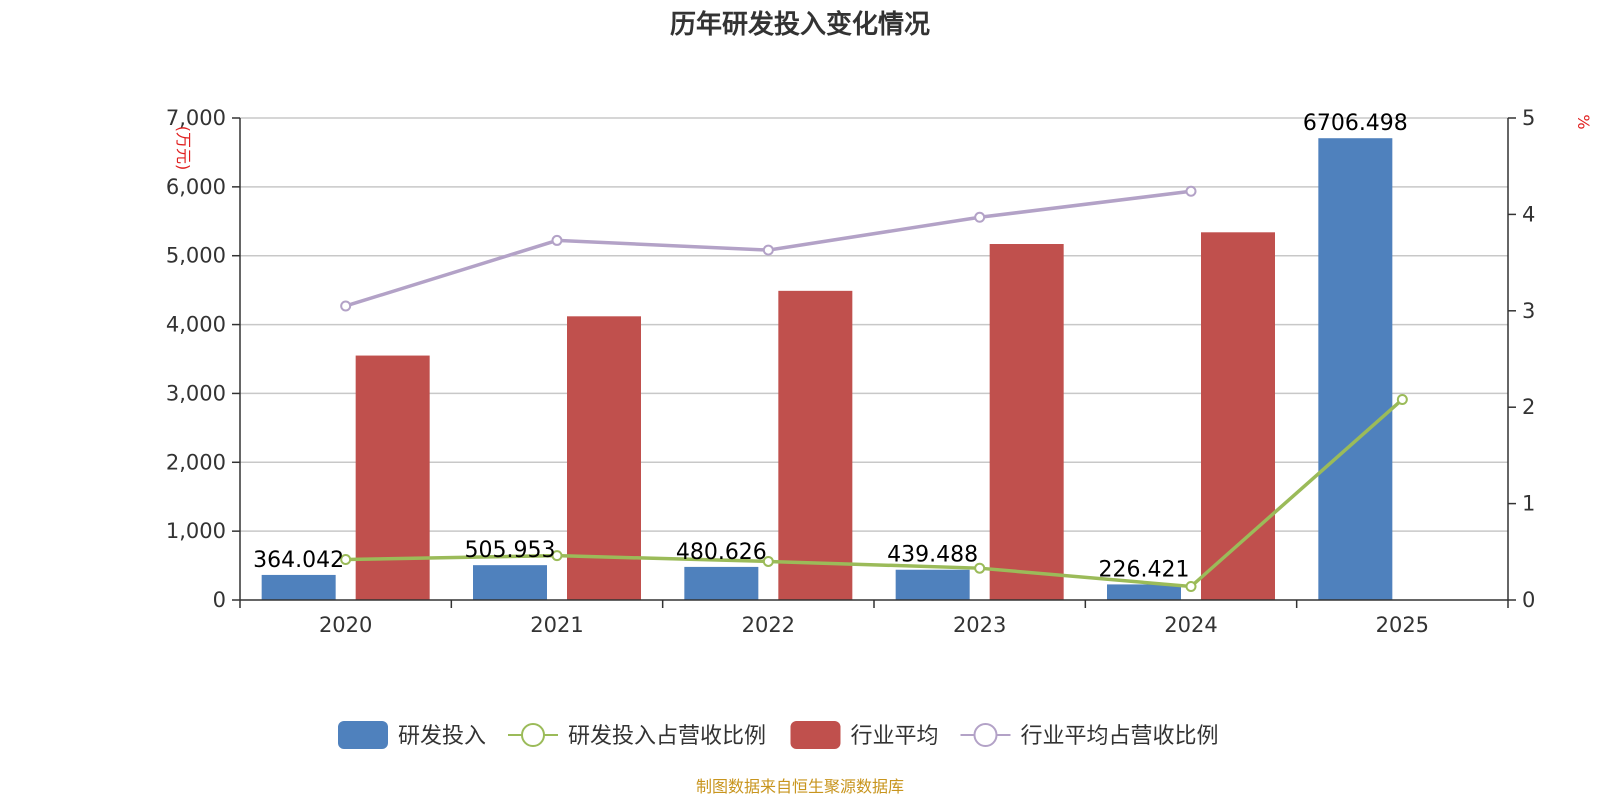 The width and height of the screenshot is (1600, 800). Describe the element at coordinates (196, 393) in the screenshot. I see `left-axis-tick-label: 3,000` at that location.